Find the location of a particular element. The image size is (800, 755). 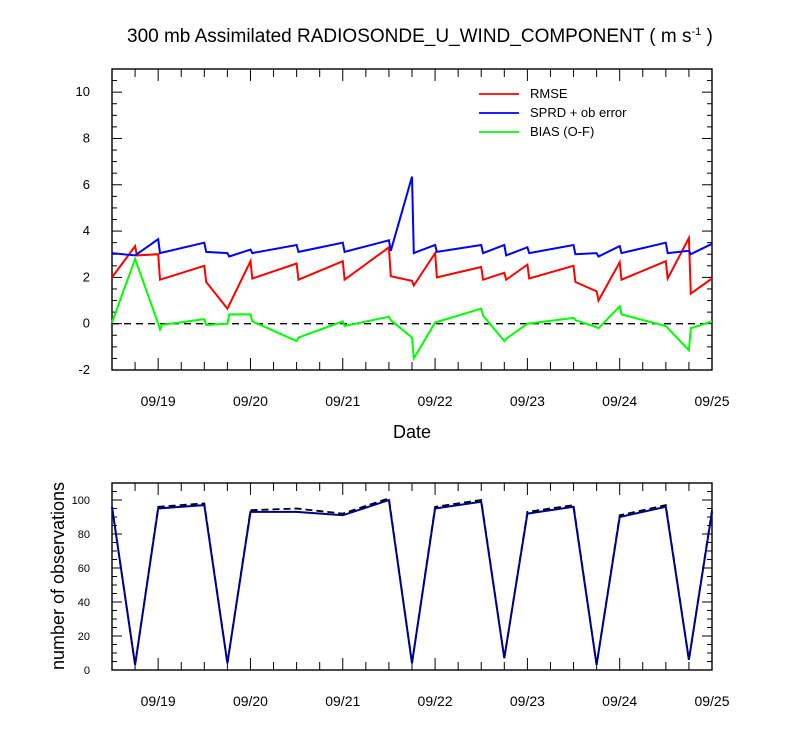

top-ytick-label: 6 is located at coordinates (86, 184).